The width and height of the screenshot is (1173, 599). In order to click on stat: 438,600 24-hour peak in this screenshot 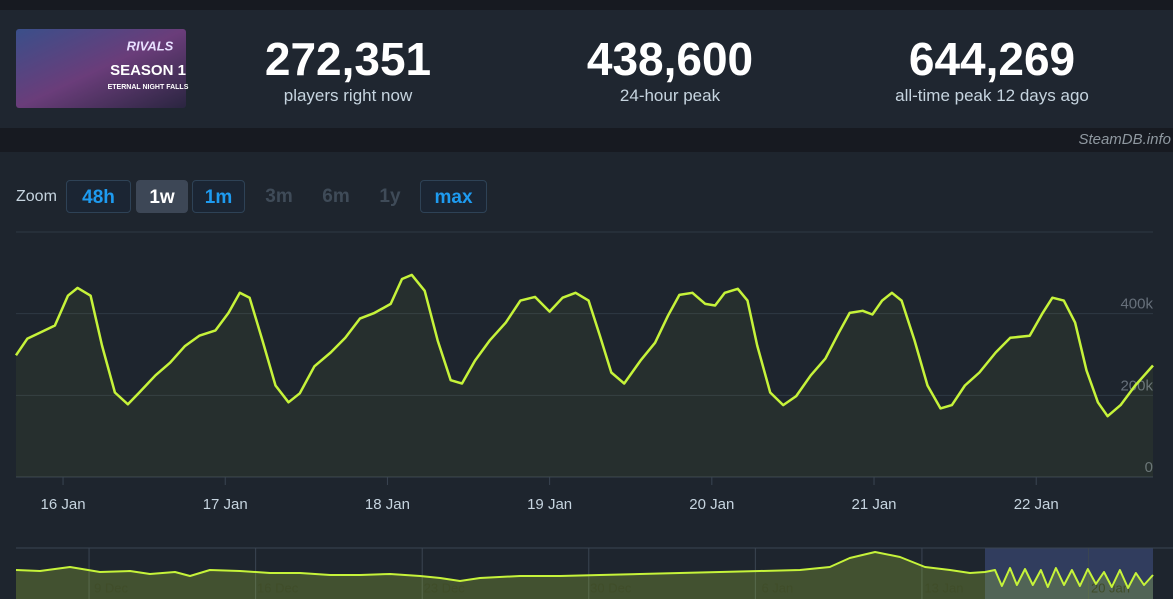, I will do `click(670, 70)`.